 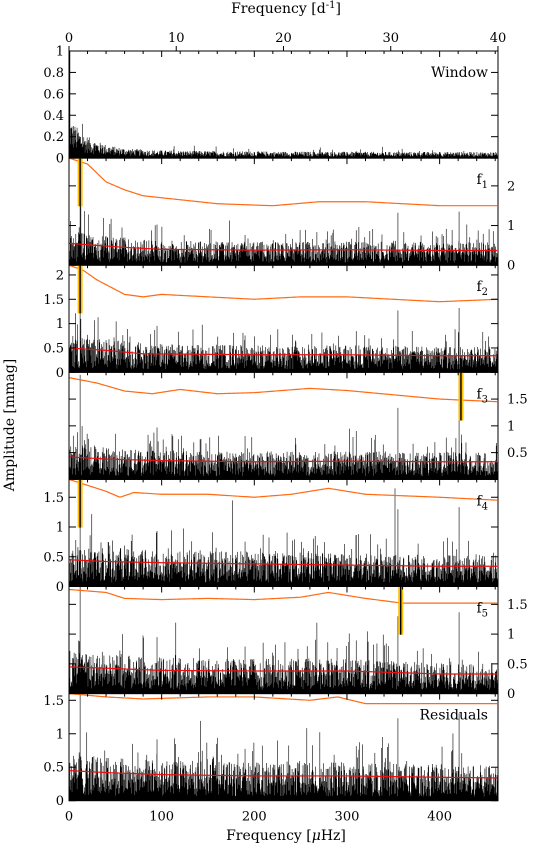 I want to click on spectrum-f4, so click(x=283, y=533).